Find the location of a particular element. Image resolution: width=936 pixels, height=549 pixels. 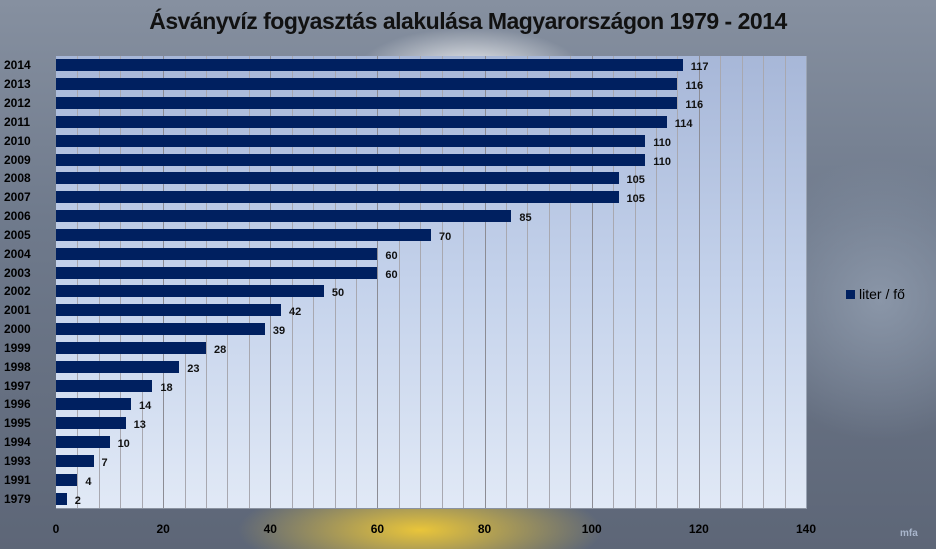

category-label: 2012 is located at coordinates (17, 103).